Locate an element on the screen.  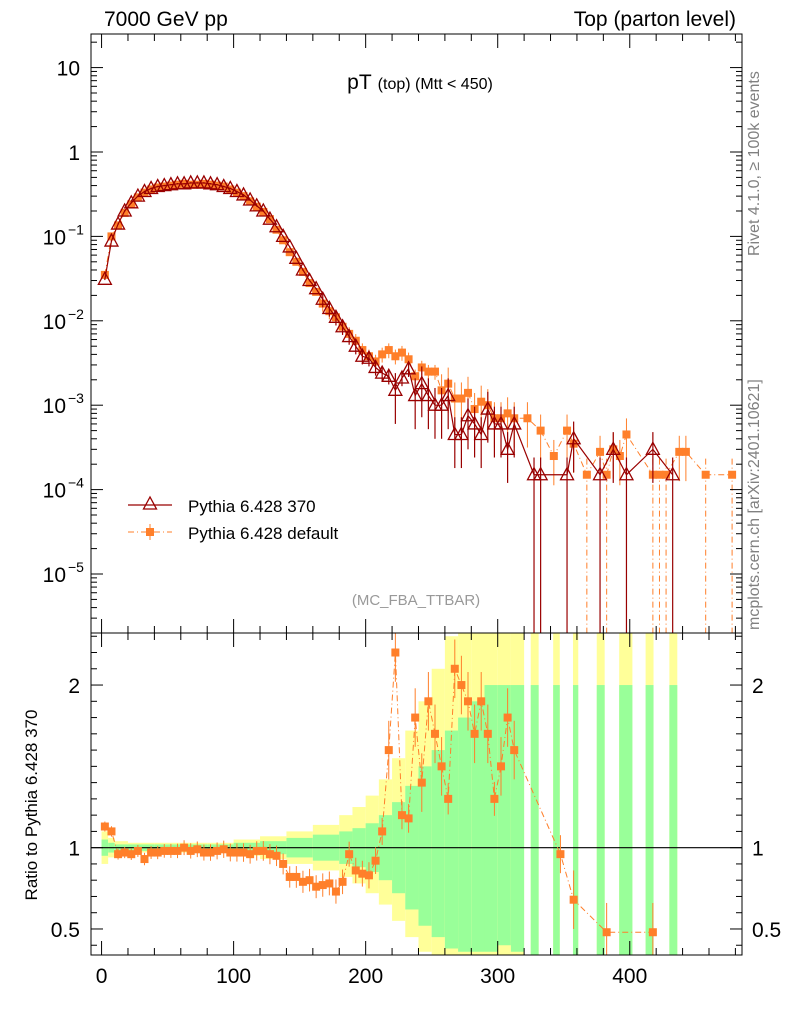
x-tick-label: 0 is located at coordinates (102, 976).